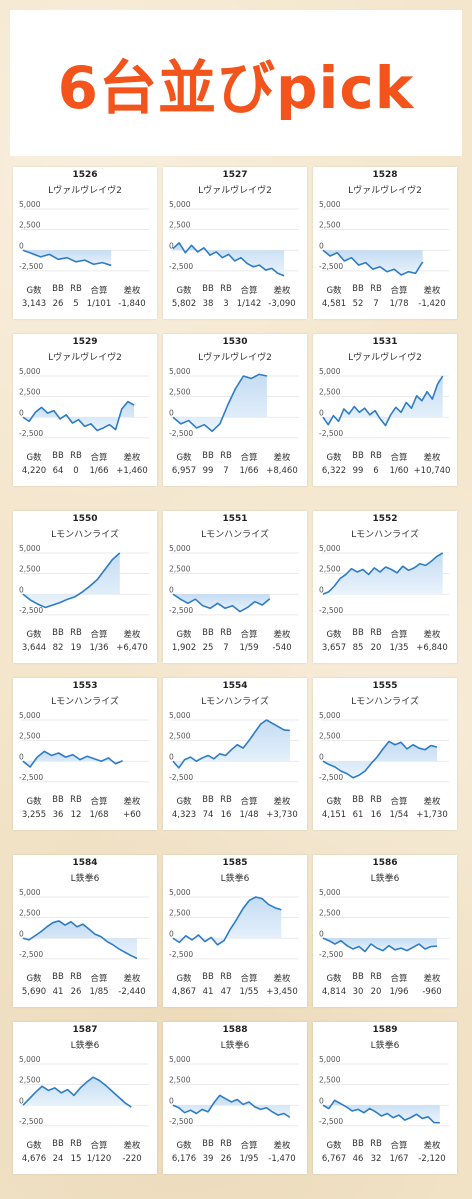 This screenshot has height=1199, width=472. Describe the element at coordinates (432, 992) in the screenshot. I see `diff-value: -960` at that location.